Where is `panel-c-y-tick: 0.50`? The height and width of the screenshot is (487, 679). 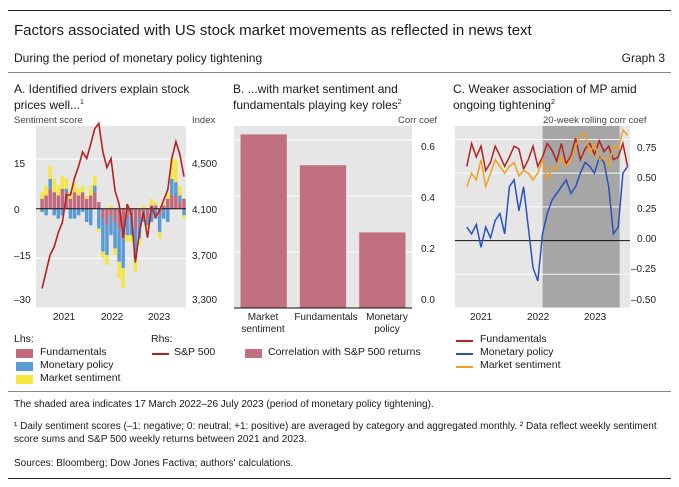
panel-c-y-tick: 0.50 is located at coordinates (647, 178).